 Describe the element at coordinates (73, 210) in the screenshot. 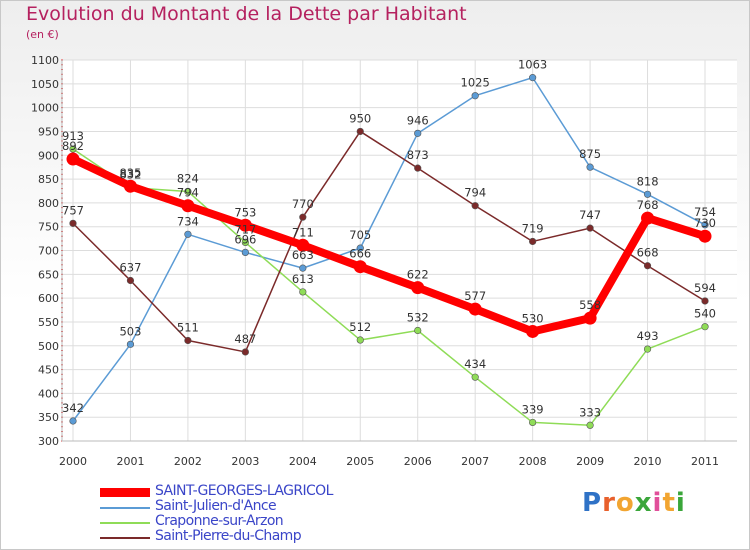

I see `data-label: 757` at that location.